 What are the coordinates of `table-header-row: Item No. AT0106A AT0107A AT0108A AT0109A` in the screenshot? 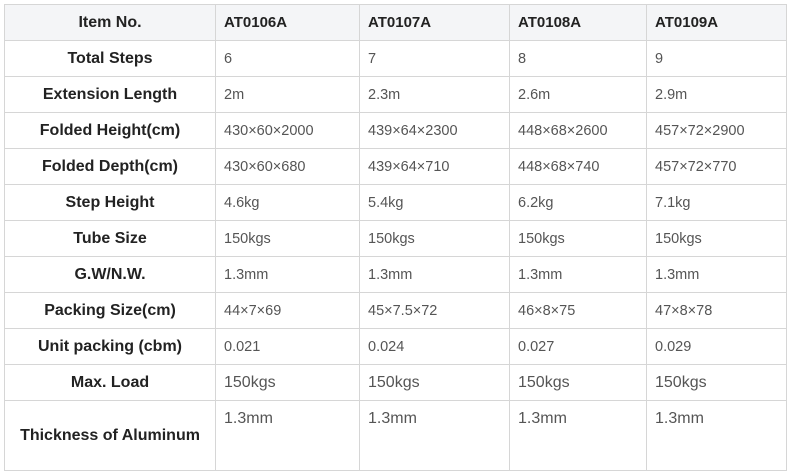 It's located at (395, 22).